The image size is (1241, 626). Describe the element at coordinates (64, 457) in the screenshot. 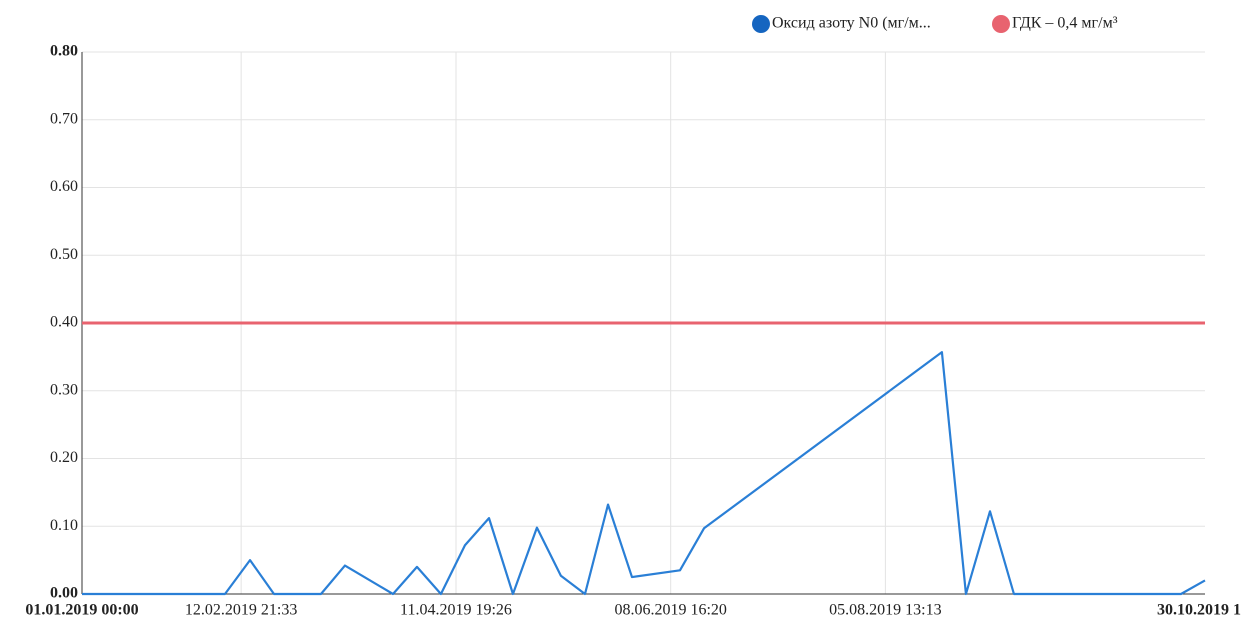

I see `y-tick-label: 0.20` at that location.